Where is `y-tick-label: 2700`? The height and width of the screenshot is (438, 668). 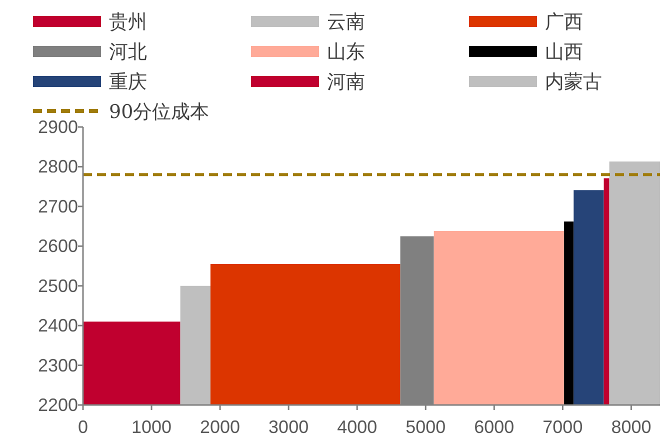
y-tick-label: 2700 is located at coordinates (58, 206).